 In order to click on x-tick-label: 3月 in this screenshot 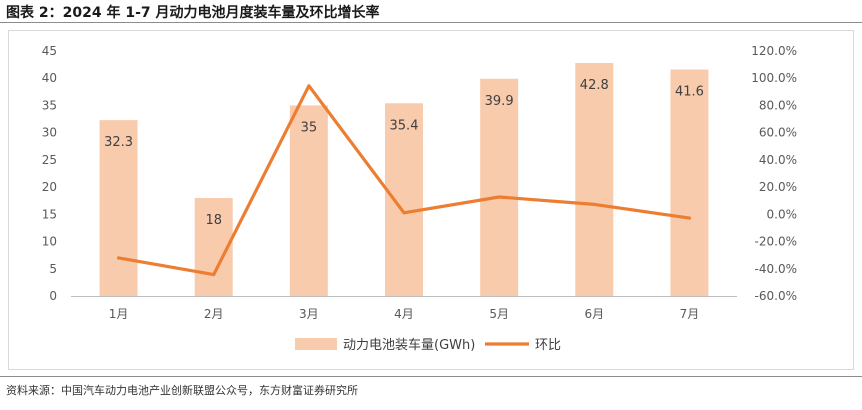, I will do `click(309, 314)`.